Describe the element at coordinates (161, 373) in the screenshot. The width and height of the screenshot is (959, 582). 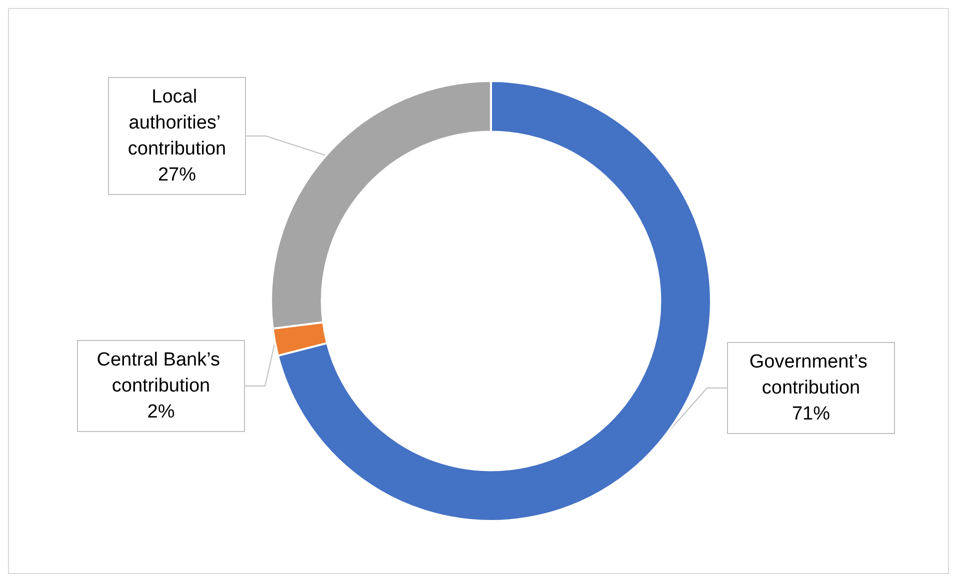
I see `slice-label: Central Bank’s contribution` at that location.